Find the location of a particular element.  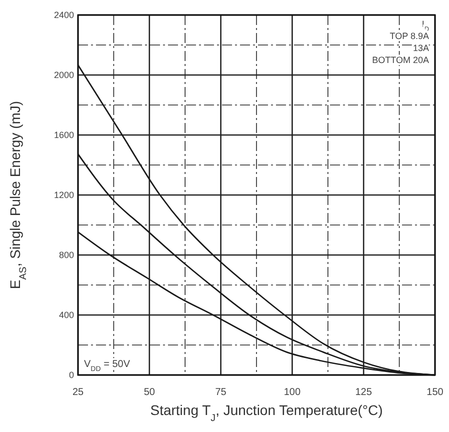

y-tick-label: 1600 is located at coordinates (64, 135).